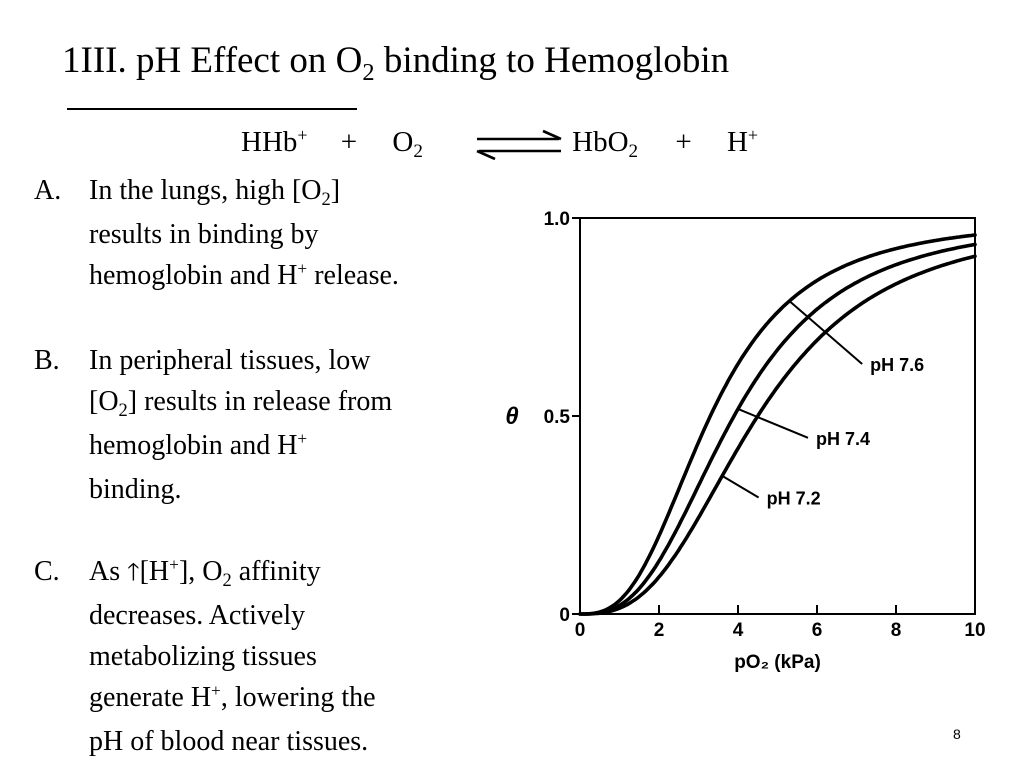 The image size is (1024, 768). Describe the element at coordinates (407, 144) in the screenshot. I see `reactant-o2: O2` at that location.